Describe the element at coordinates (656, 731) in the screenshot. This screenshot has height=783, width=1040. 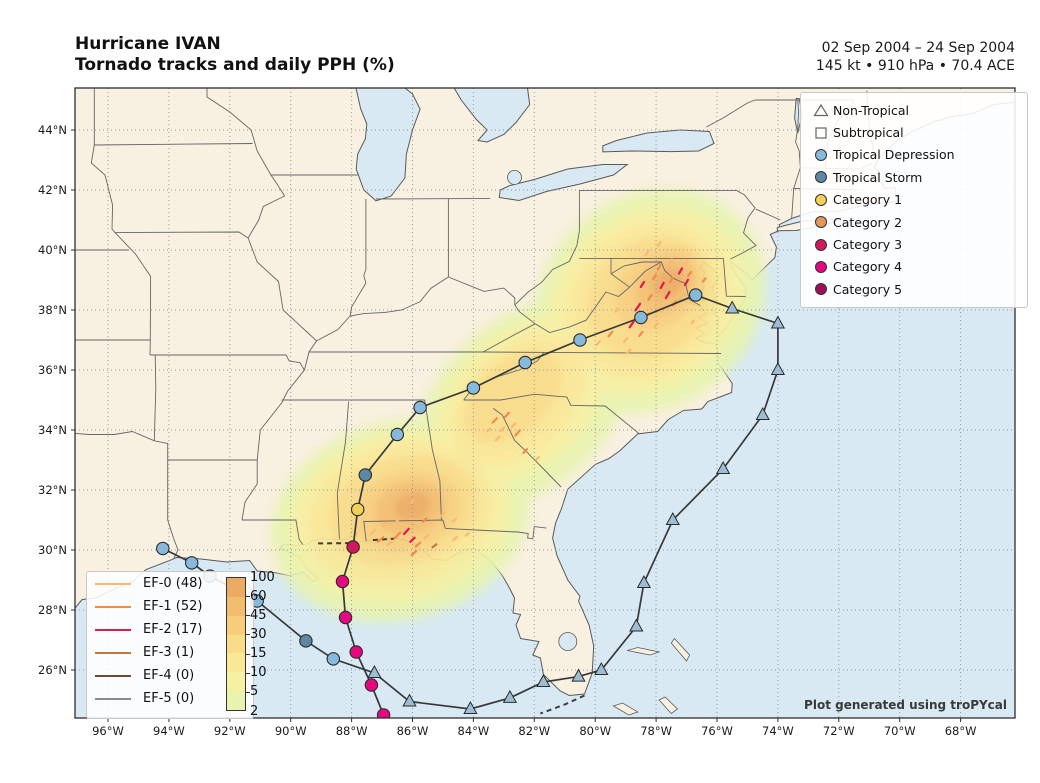
I see `x-tick-label: 78°W` at that location.